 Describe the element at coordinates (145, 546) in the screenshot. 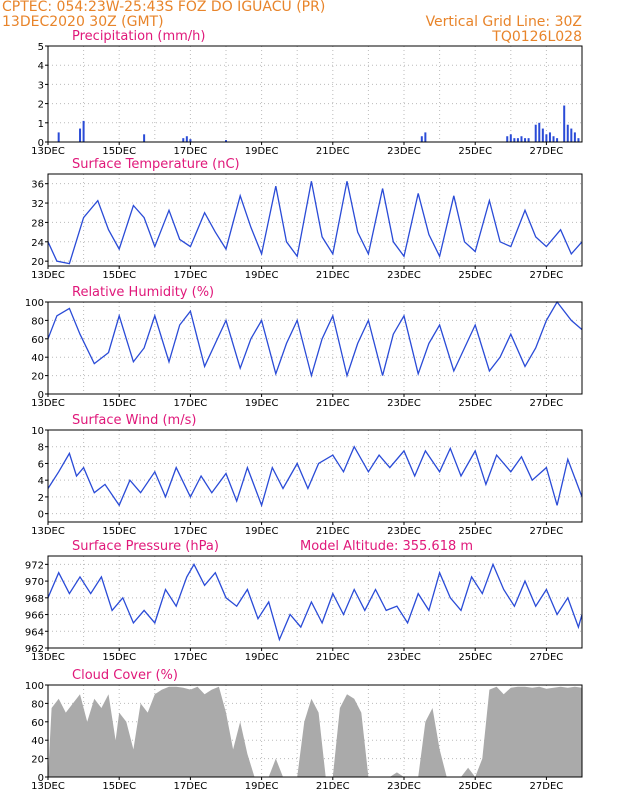

I see `panel-title: Surface Pressure (hPa)` at that location.